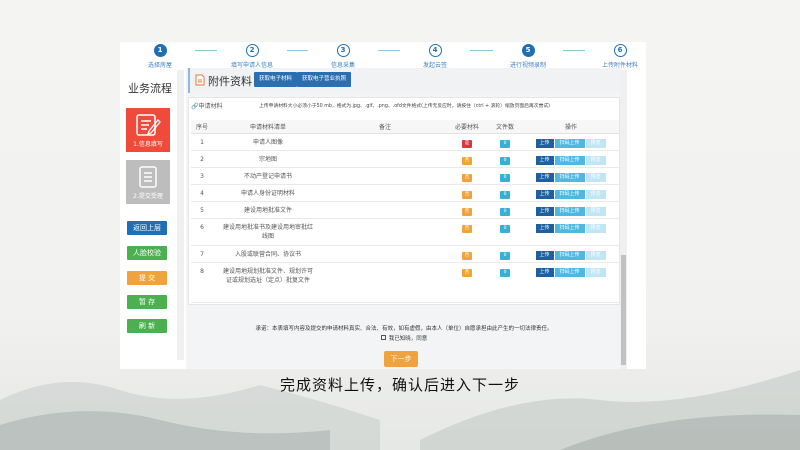  What do you see at coordinates (434, 65) in the screenshot?
I see `step-label: 发起云签` at bounding box center [434, 65].